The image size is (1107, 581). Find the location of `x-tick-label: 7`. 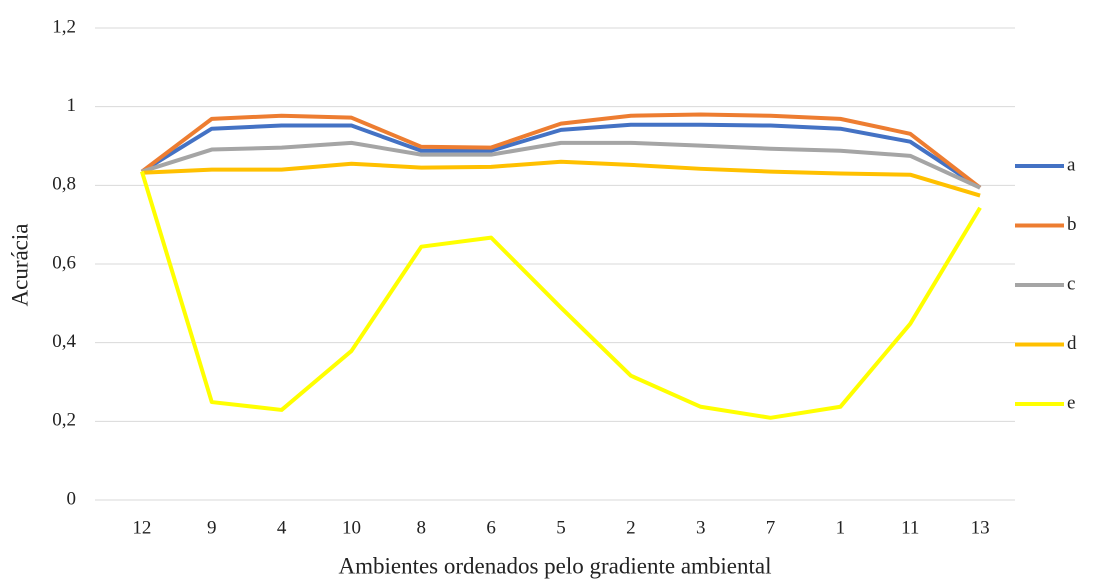

x-tick-label: 7 is located at coordinates (771, 527).